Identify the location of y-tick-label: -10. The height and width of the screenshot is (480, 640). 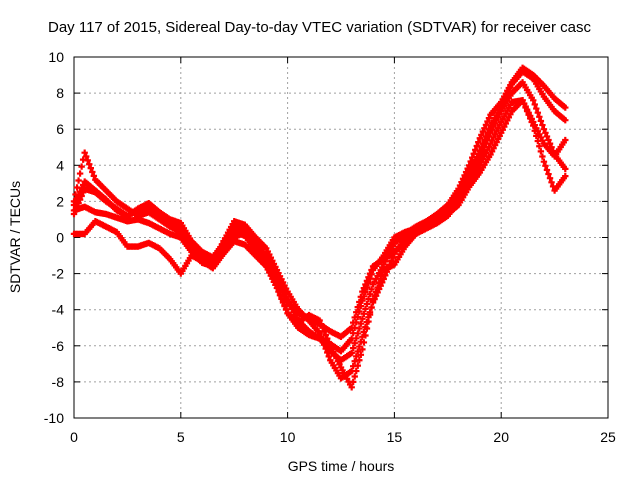
(54, 418).